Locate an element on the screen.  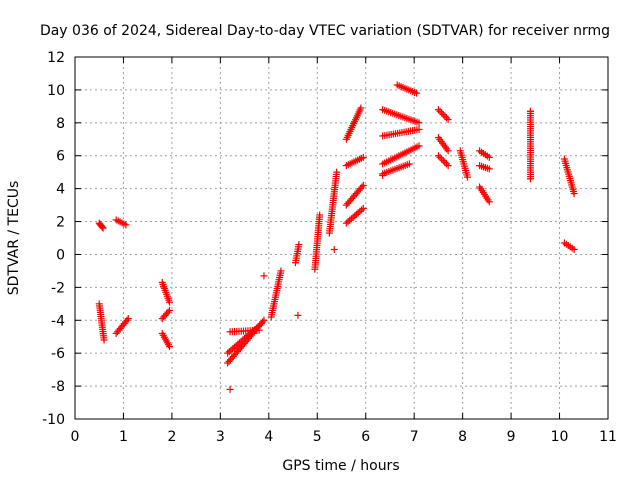
x-tick-label: 10 is located at coordinates (560, 437).